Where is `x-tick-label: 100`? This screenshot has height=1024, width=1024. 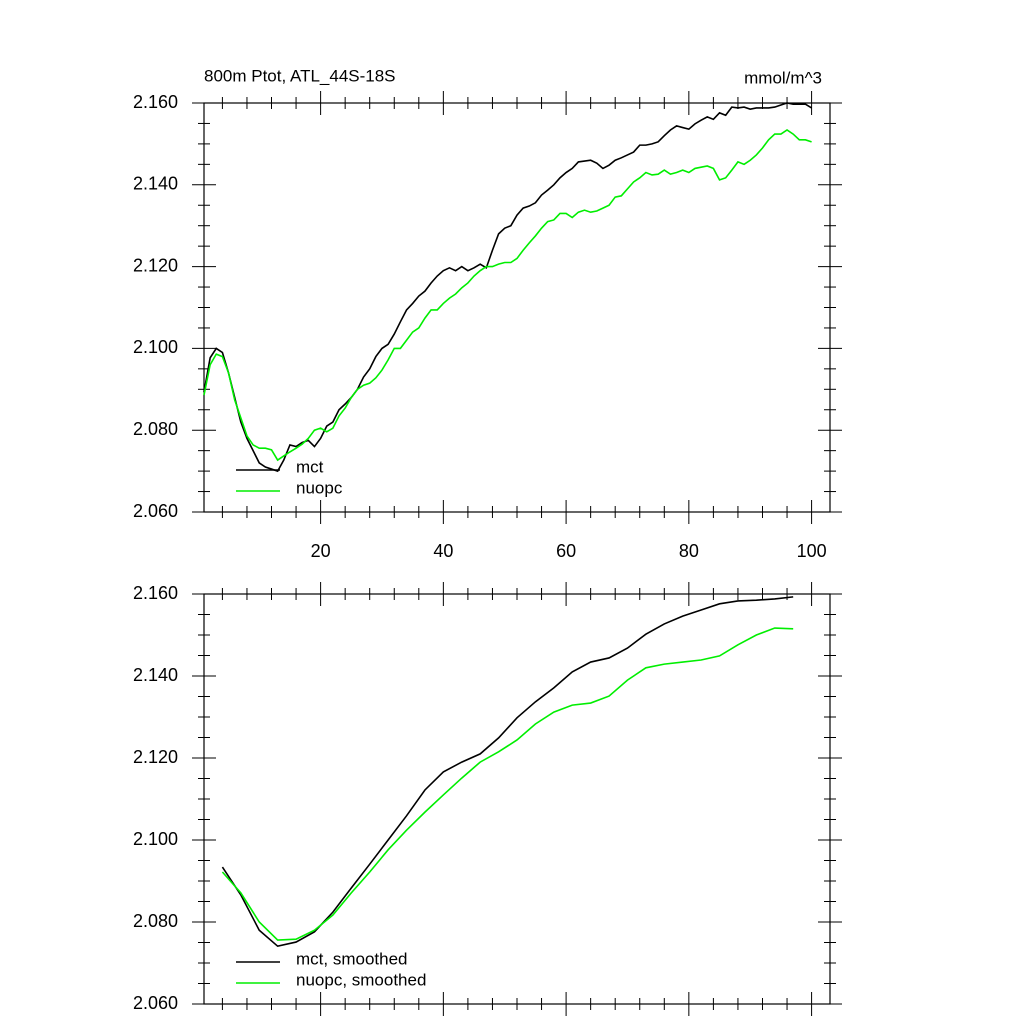 x-tick-label: 100 is located at coordinates (812, 551).